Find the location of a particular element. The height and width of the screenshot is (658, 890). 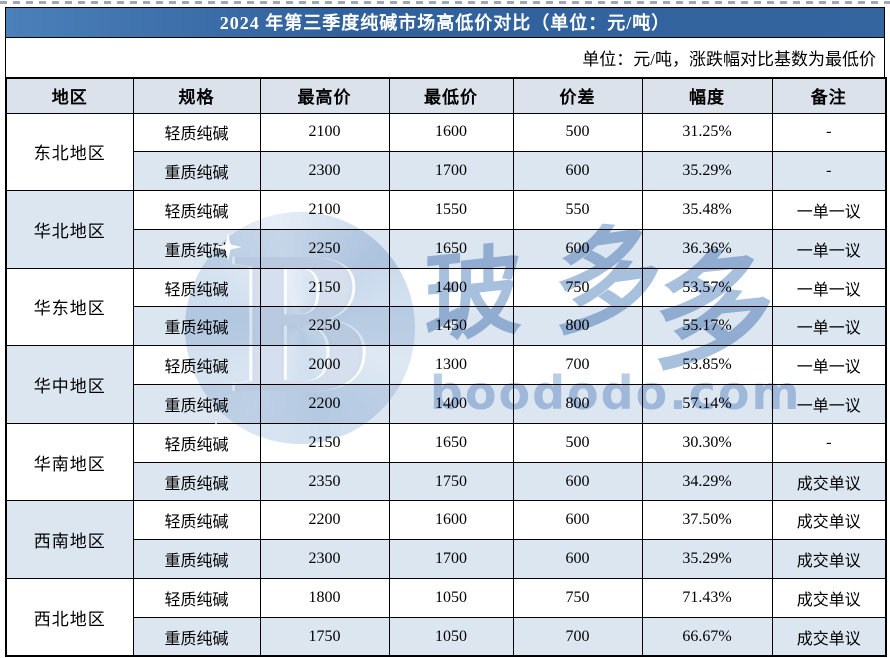

low-price-cell: 1550 is located at coordinates (451, 210).